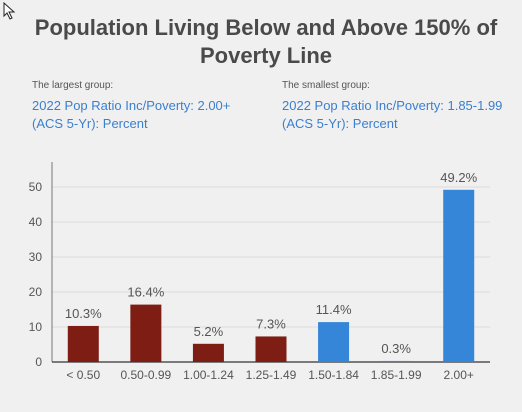 This screenshot has width=522, height=412. Describe the element at coordinates (396, 348) in the screenshot. I see `data-label: 0.3%` at that location.